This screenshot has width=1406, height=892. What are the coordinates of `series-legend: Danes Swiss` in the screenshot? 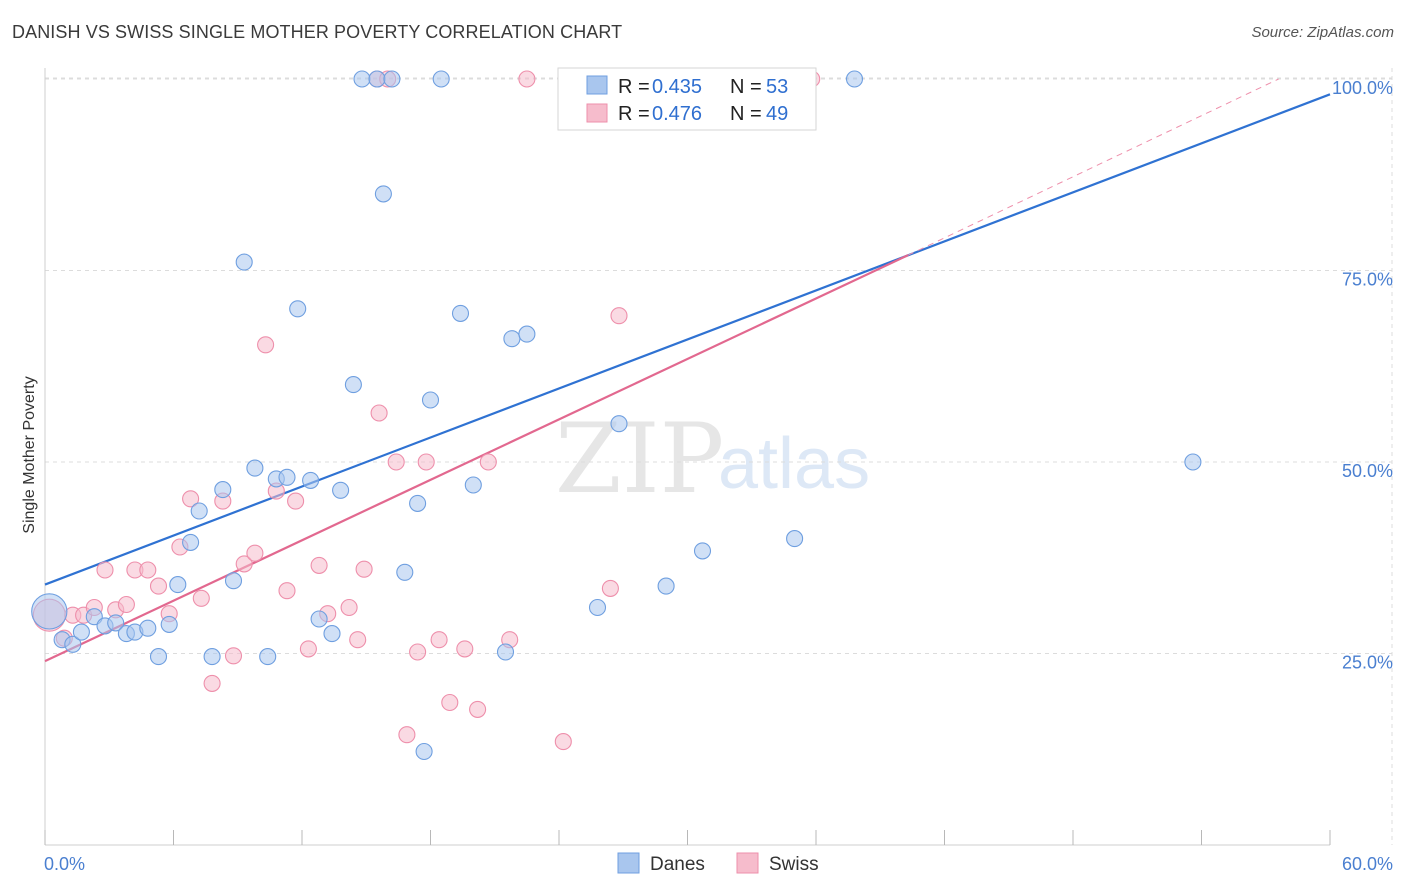 It's located at (718, 863).